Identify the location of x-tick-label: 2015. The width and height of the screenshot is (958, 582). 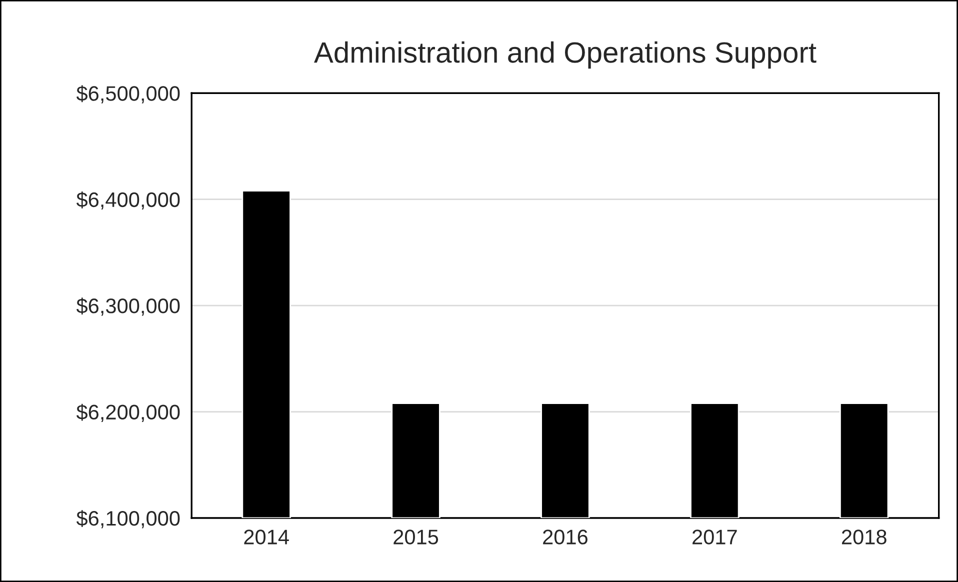
(416, 537).